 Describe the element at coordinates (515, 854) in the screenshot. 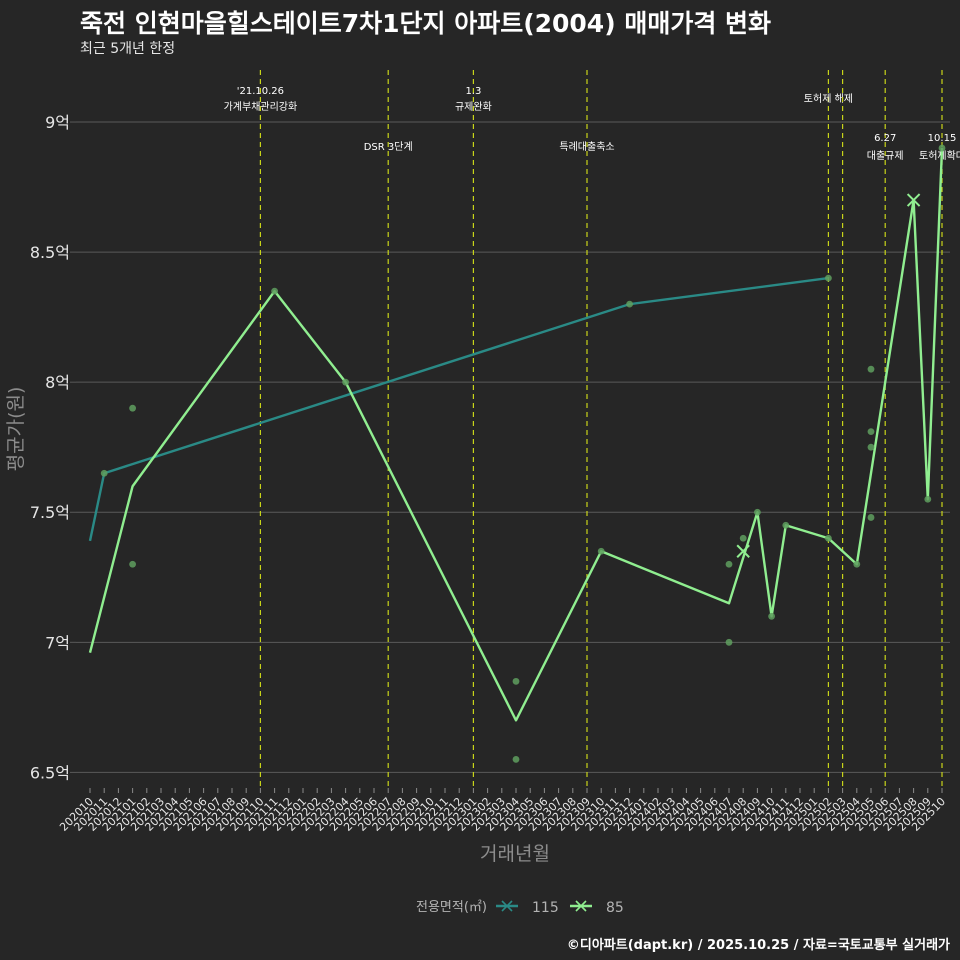

I see `x-axis-title: 거래년월` at that location.